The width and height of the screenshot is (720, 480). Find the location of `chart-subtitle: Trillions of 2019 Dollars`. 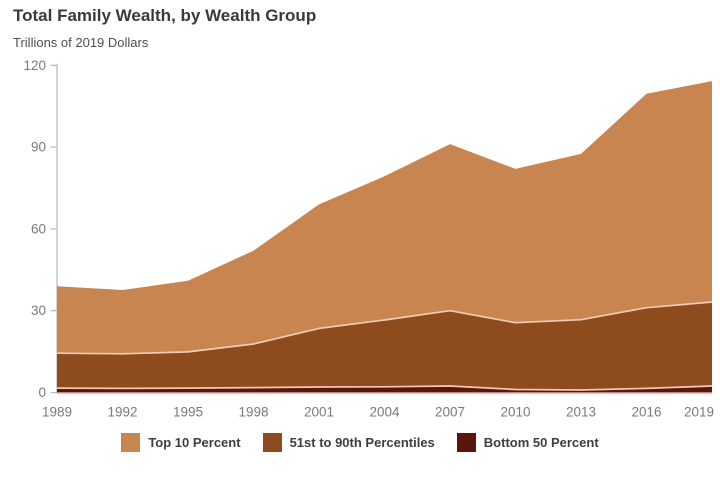

chart-subtitle: Trillions of 2019 Dollars is located at coordinates (81, 42).